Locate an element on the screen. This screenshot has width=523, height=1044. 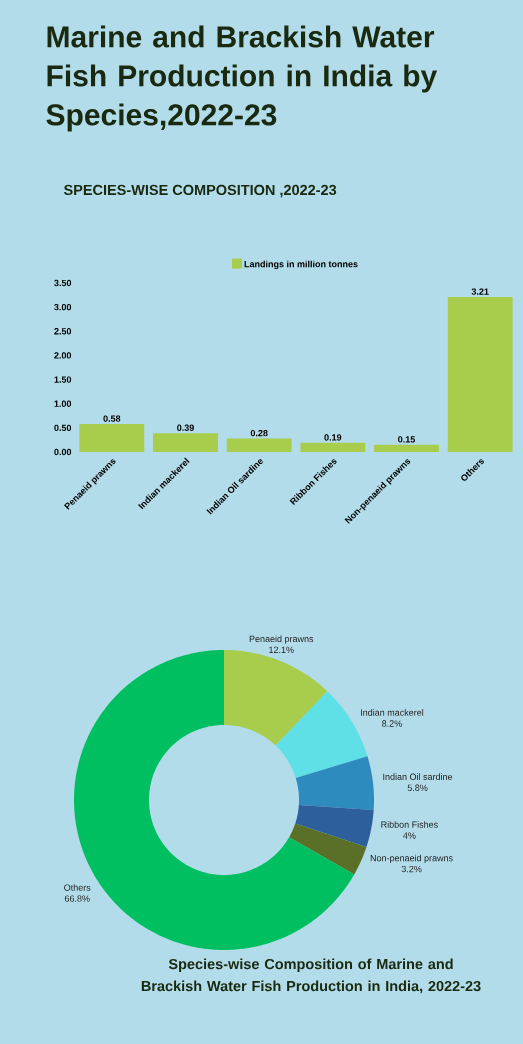
data-label: 8.2% is located at coordinates (392, 723).